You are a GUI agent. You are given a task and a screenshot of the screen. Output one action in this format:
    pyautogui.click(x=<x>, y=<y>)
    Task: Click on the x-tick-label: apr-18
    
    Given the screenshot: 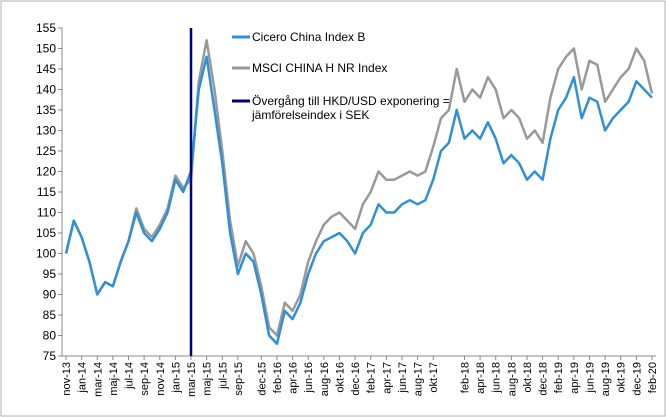 What is the action you would take?
    pyautogui.click(x=481, y=378)
    